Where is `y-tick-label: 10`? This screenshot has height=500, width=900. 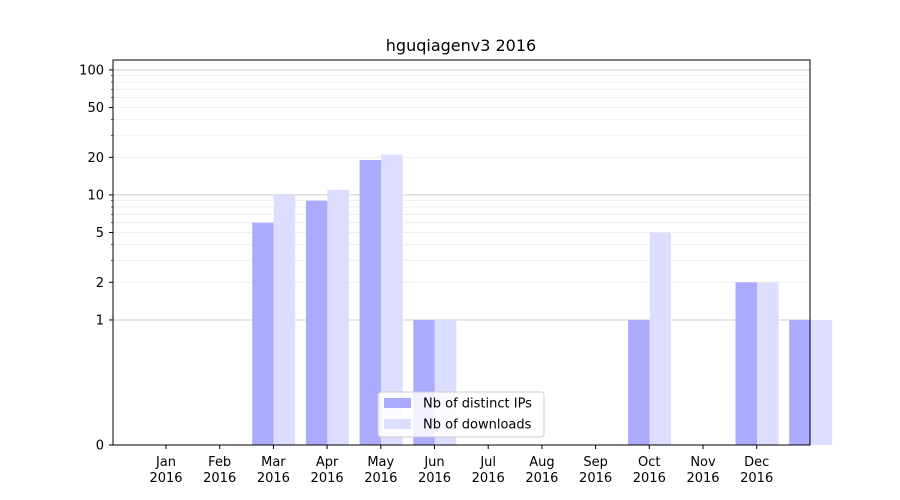 y-tick-label: 10 is located at coordinates (95, 195).